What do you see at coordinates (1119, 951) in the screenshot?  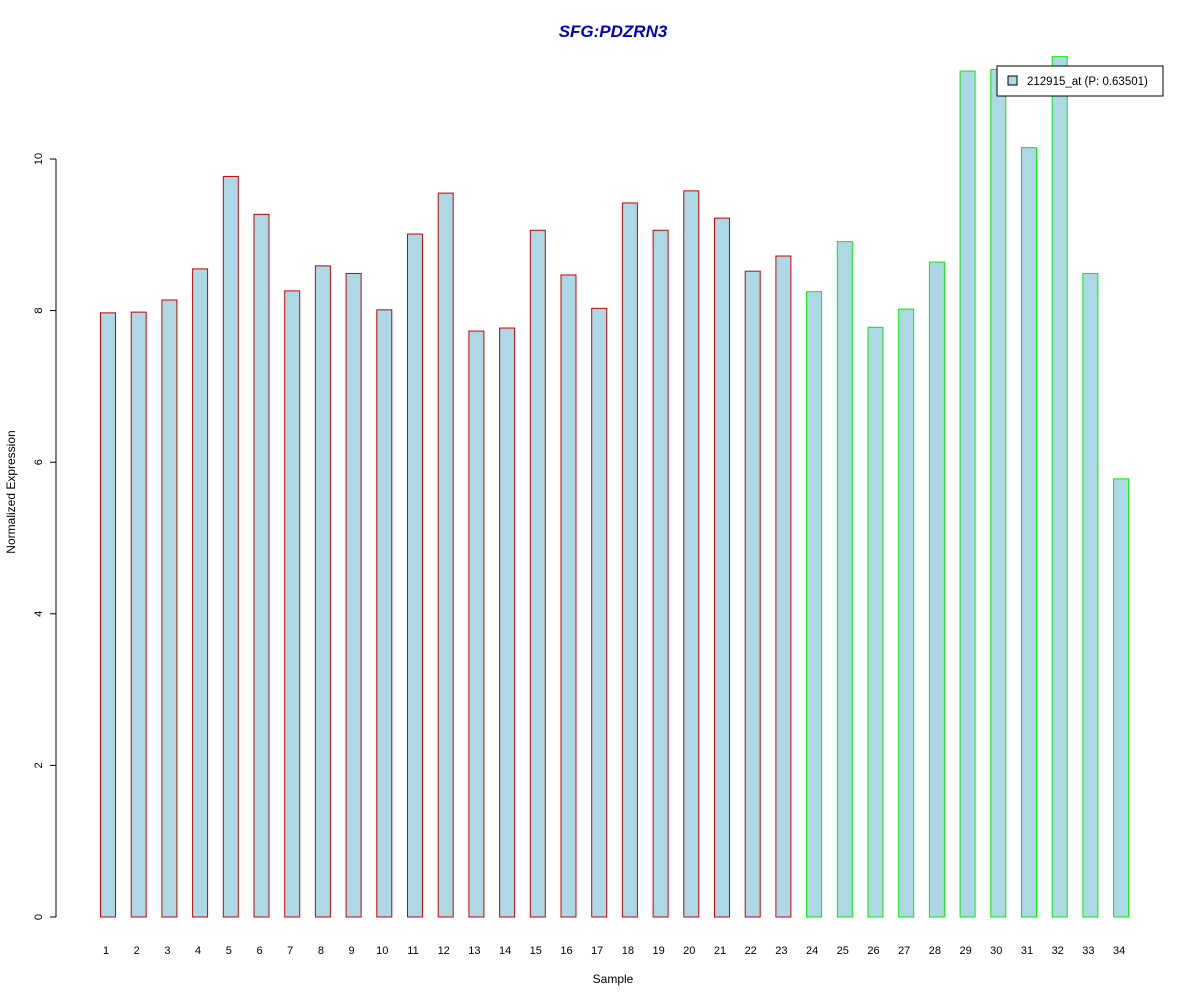 I see `x-tick-label: 34` at bounding box center [1119, 951].